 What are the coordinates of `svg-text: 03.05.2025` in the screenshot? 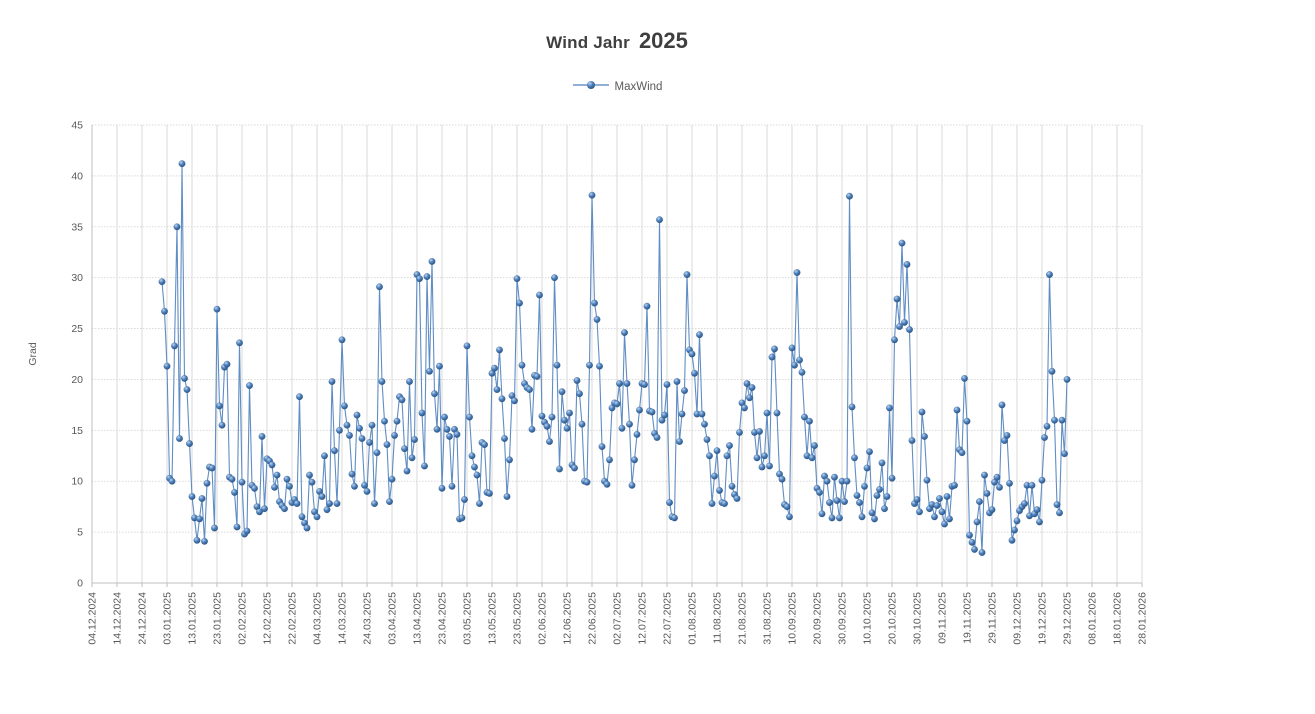 It's located at (468, 618).